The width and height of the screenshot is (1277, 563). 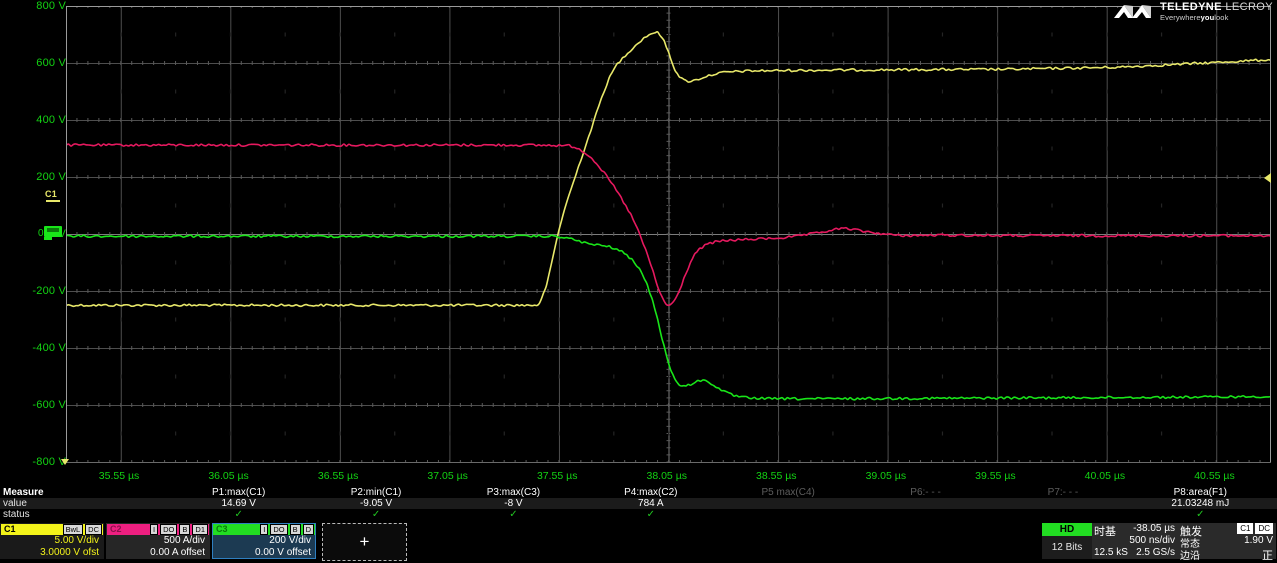 I want to click on measure-value-row: value 14.69 V -9.05 V -8 V 784 A 21.03248 mJ, so click(x=638, y=503).